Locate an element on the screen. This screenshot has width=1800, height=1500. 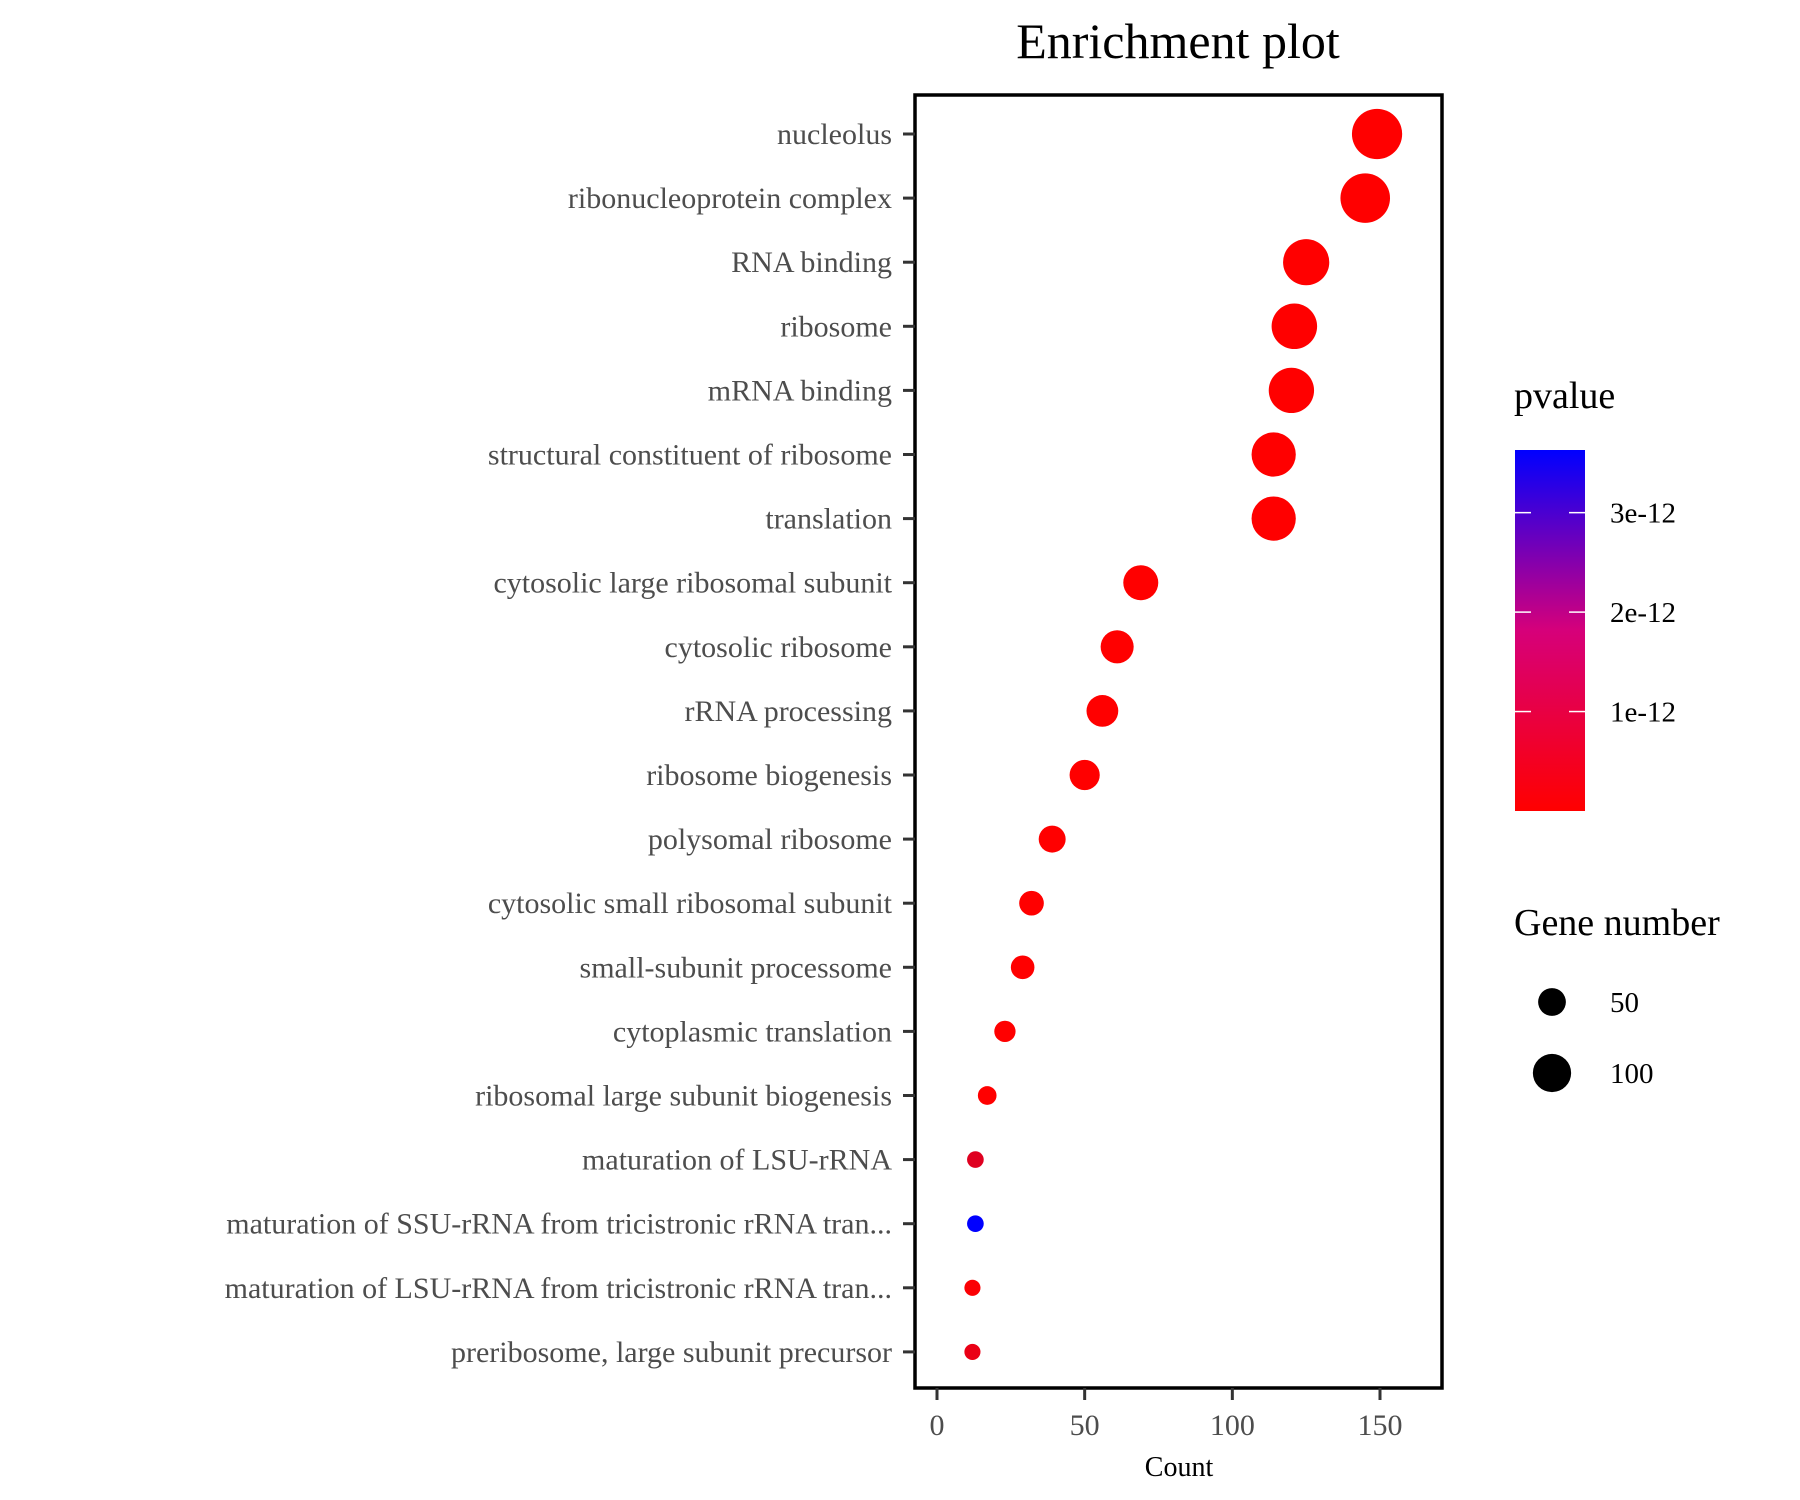
x-tick-label: 0 is located at coordinates (937, 1425).